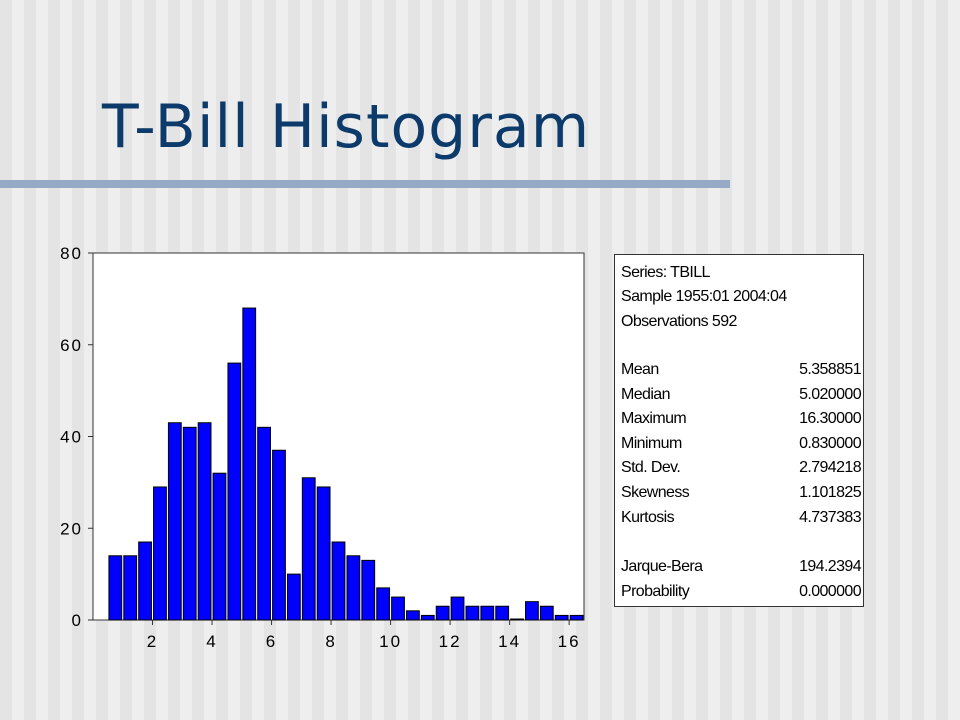 This screenshot has height=720, width=960. What do you see at coordinates (830, 517) in the screenshot?
I see `stat-value: 4.737383` at bounding box center [830, 517].